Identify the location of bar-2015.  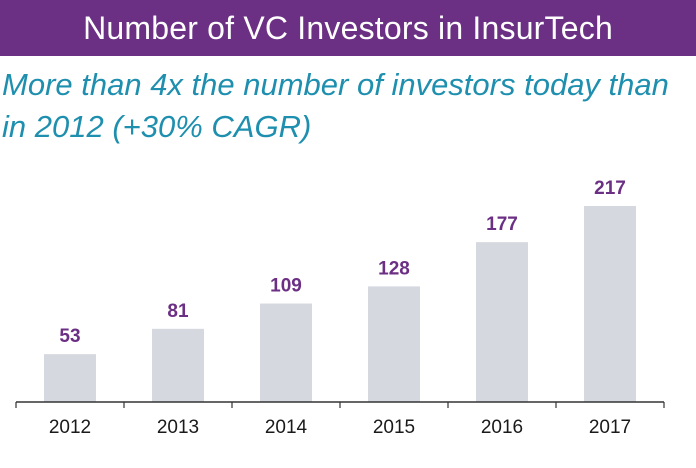
(394, 344).